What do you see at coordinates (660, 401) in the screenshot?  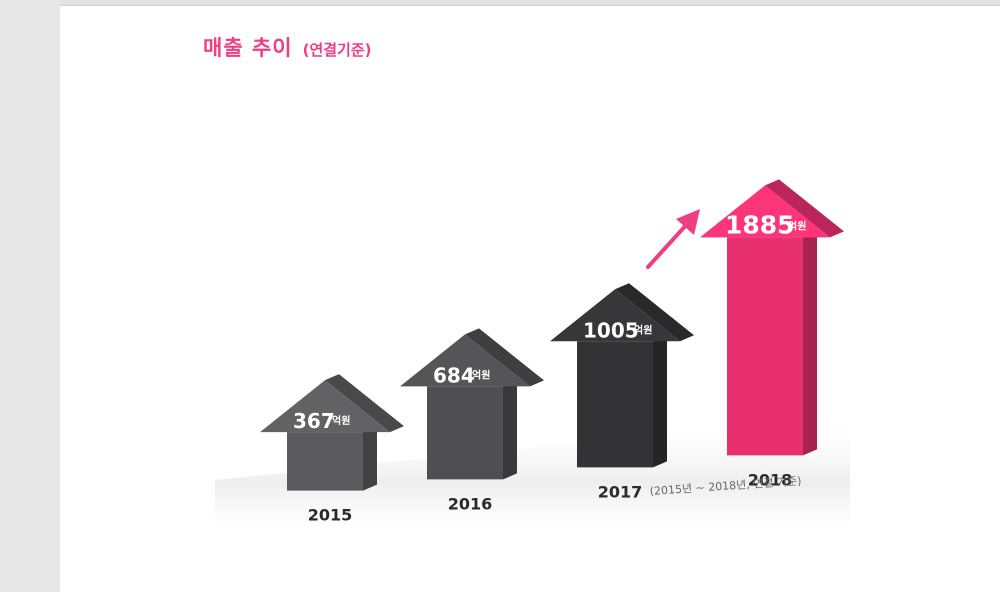 I see `bar-side-2017` at bounding box center [660, 401].